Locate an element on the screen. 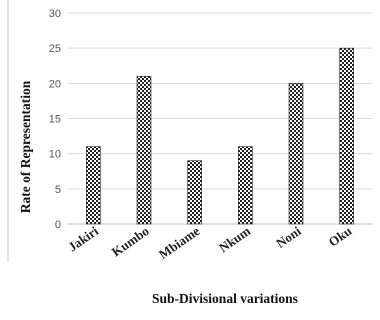 The image size is (380, 320). x-tick-label: Jakiri is located at coordinates (83, 239).